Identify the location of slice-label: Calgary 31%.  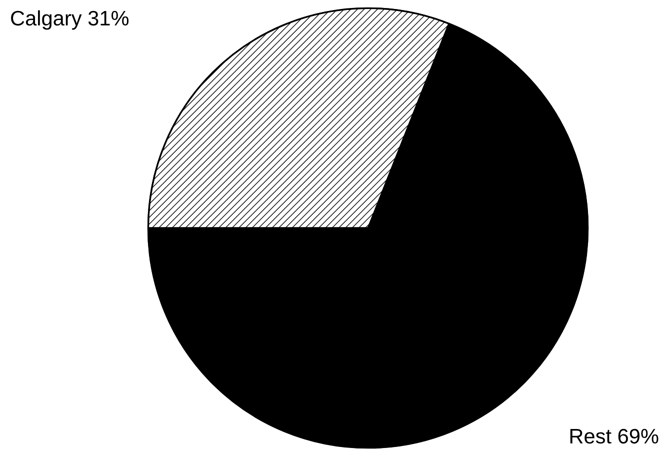
(70, 20).